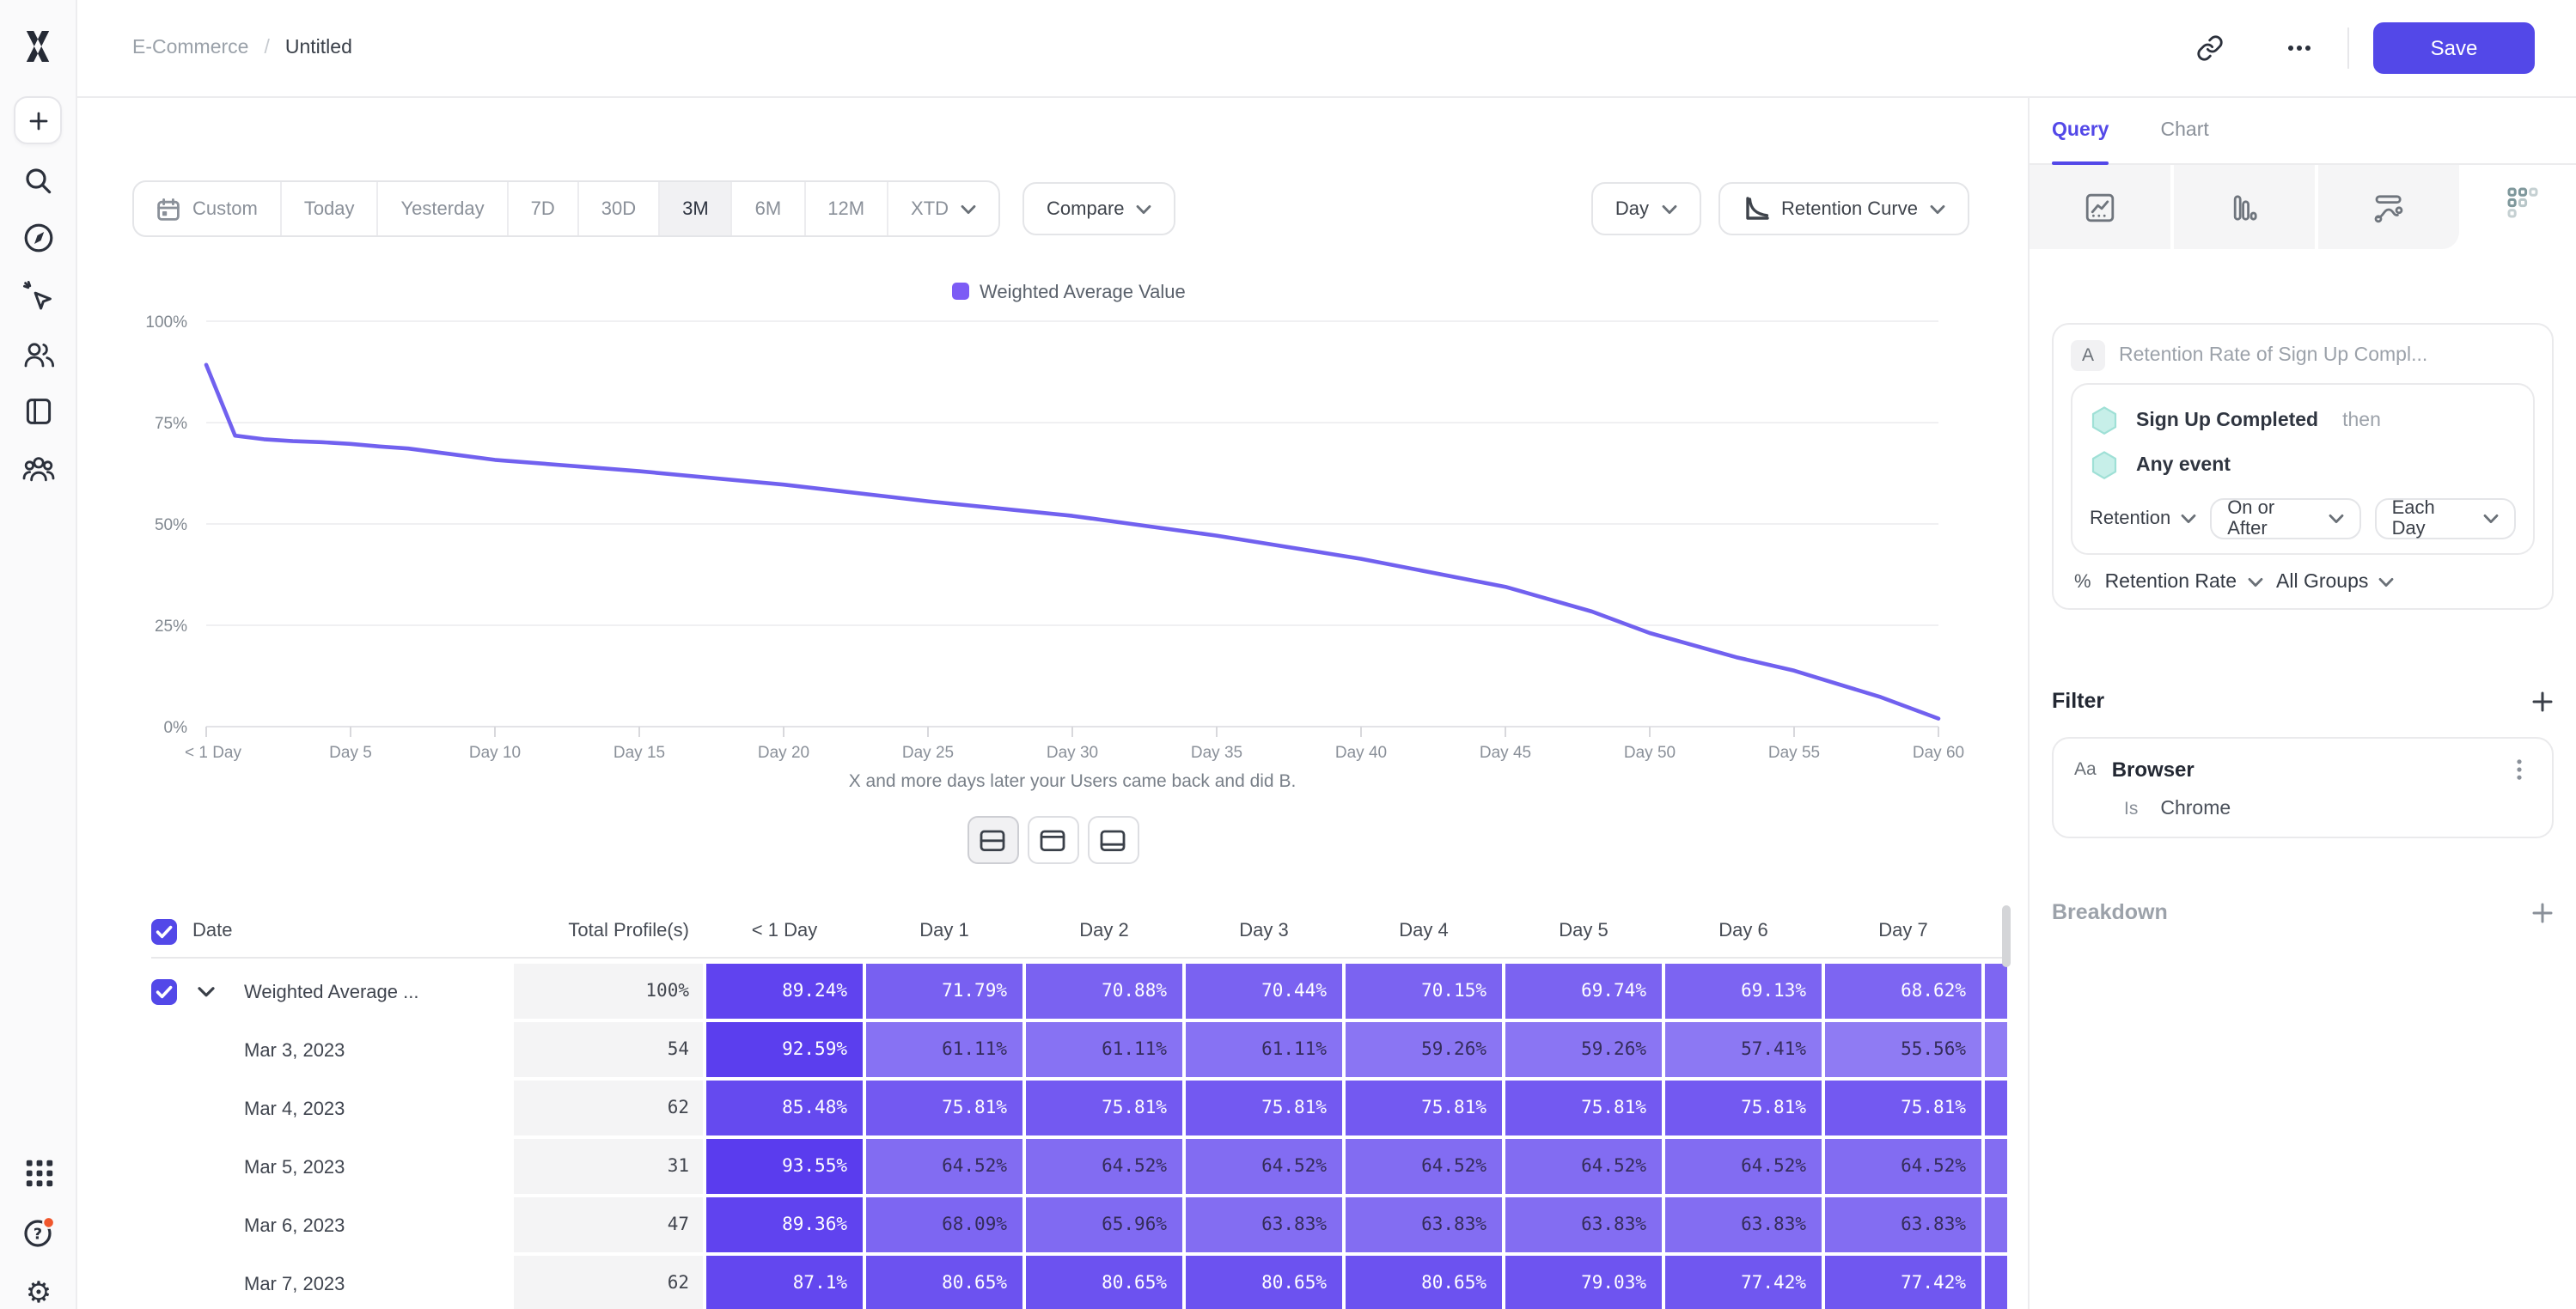  I want to click on sidebar-item-settings: ⚙, so click(38, 1292).